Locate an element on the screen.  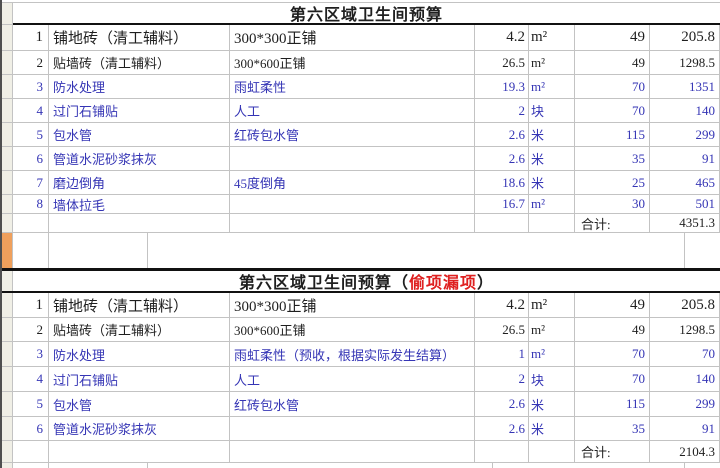
cell-unit-price: 30 is located at coordinates (612, 204).